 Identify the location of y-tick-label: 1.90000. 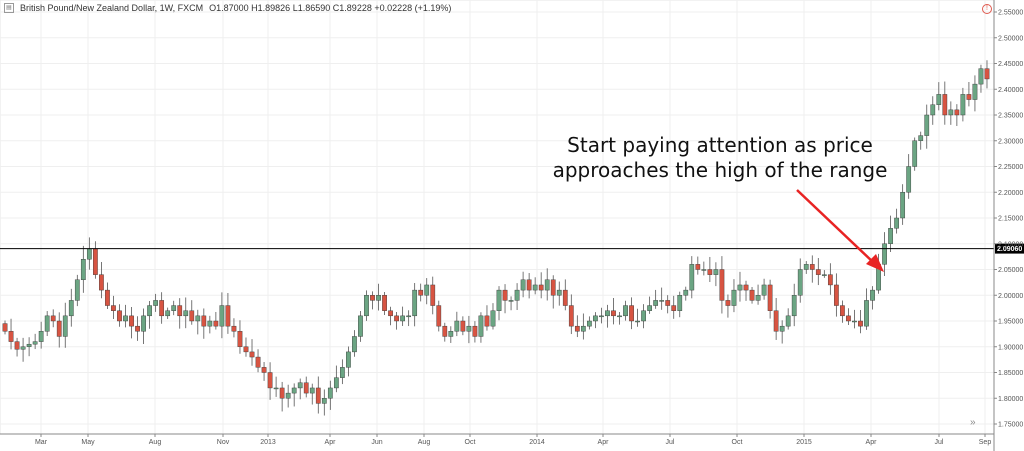
(1010, 347).